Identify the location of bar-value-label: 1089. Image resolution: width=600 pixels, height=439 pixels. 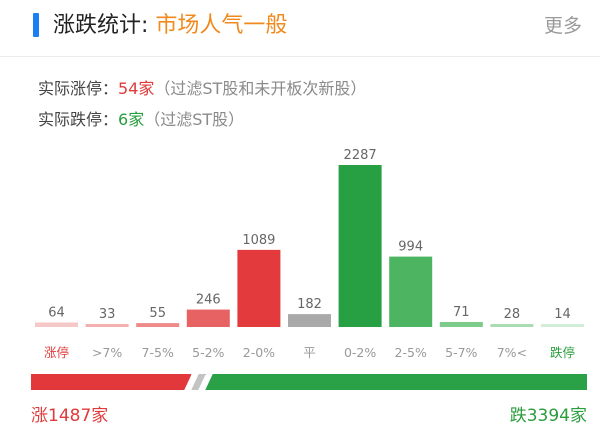
(258, 240).